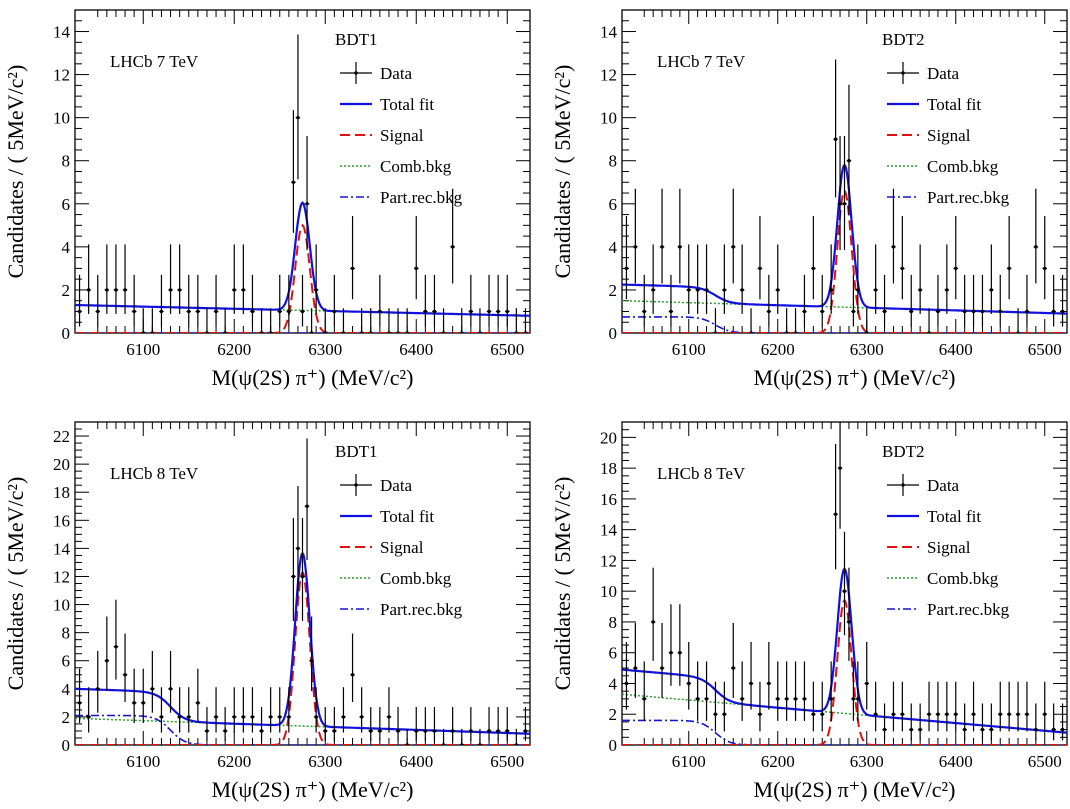 The width and height of the screenshot is (1070, 809). I want to click on y-tick-label: 20, so click(608, 437).